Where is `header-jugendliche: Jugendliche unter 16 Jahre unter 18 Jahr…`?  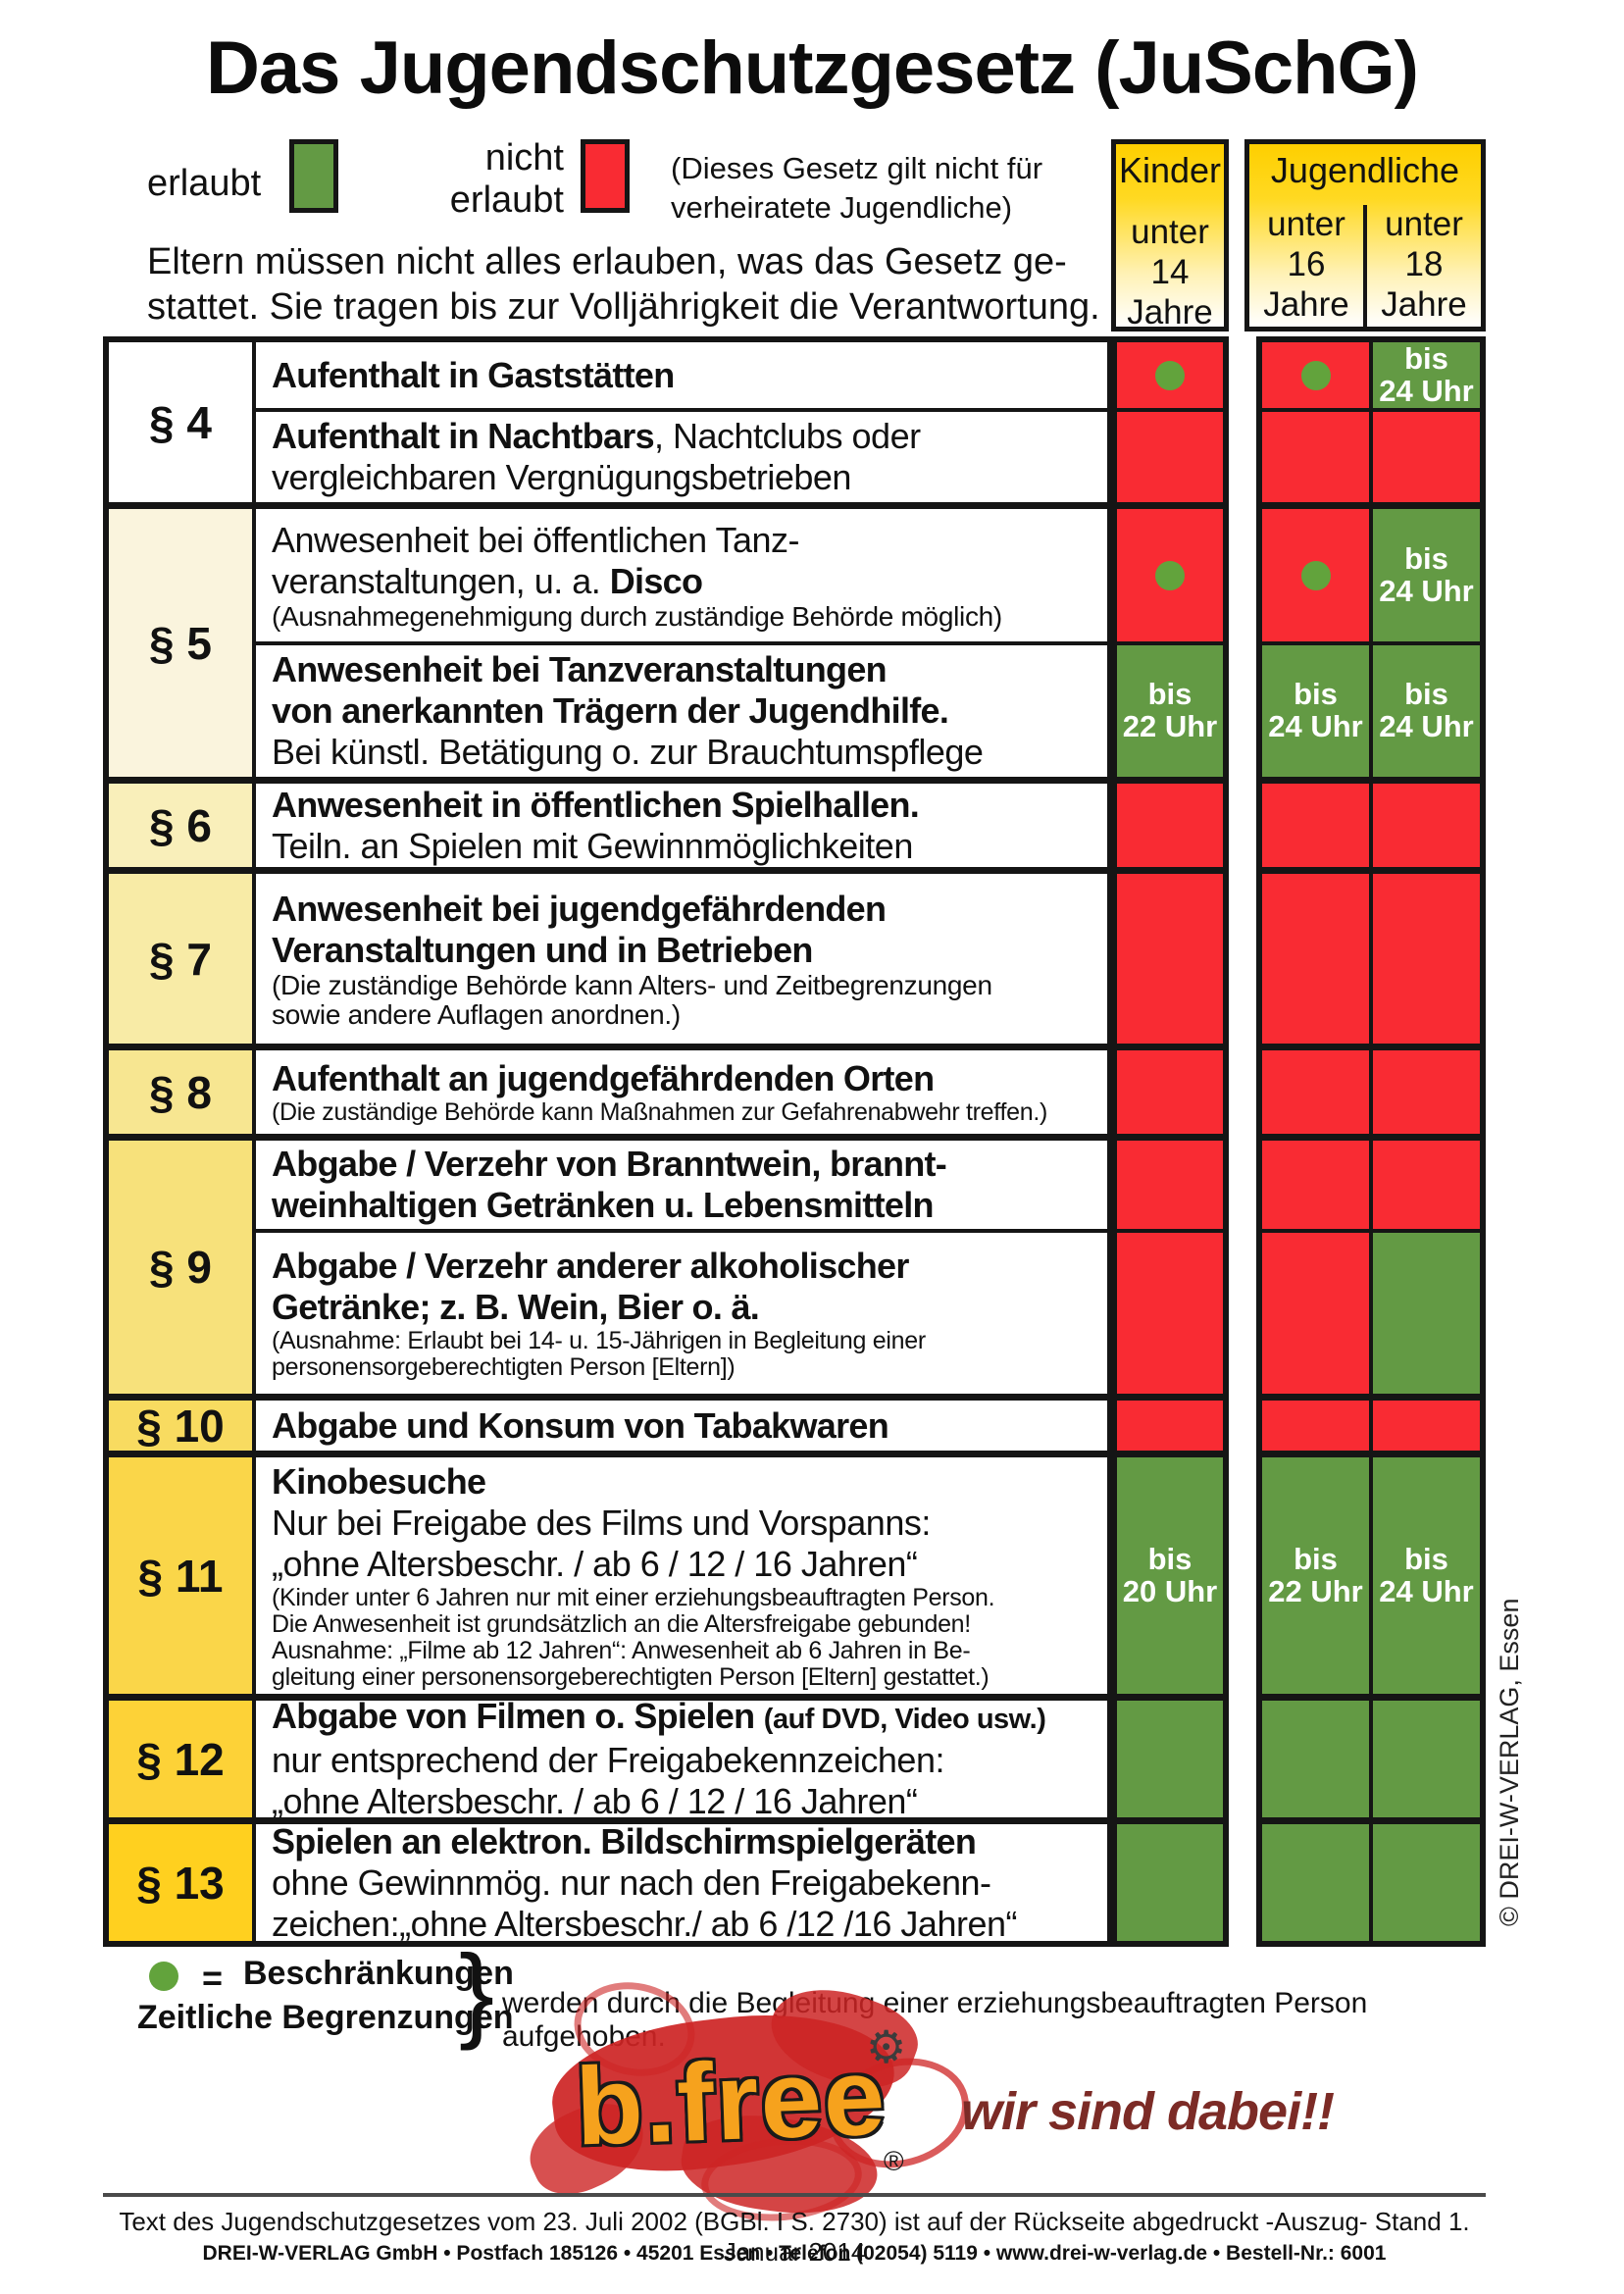
header-jugendliche: Jugendliche unter 16 Jahre unter 18 Jahr… is located at coordinates (1365, 235).